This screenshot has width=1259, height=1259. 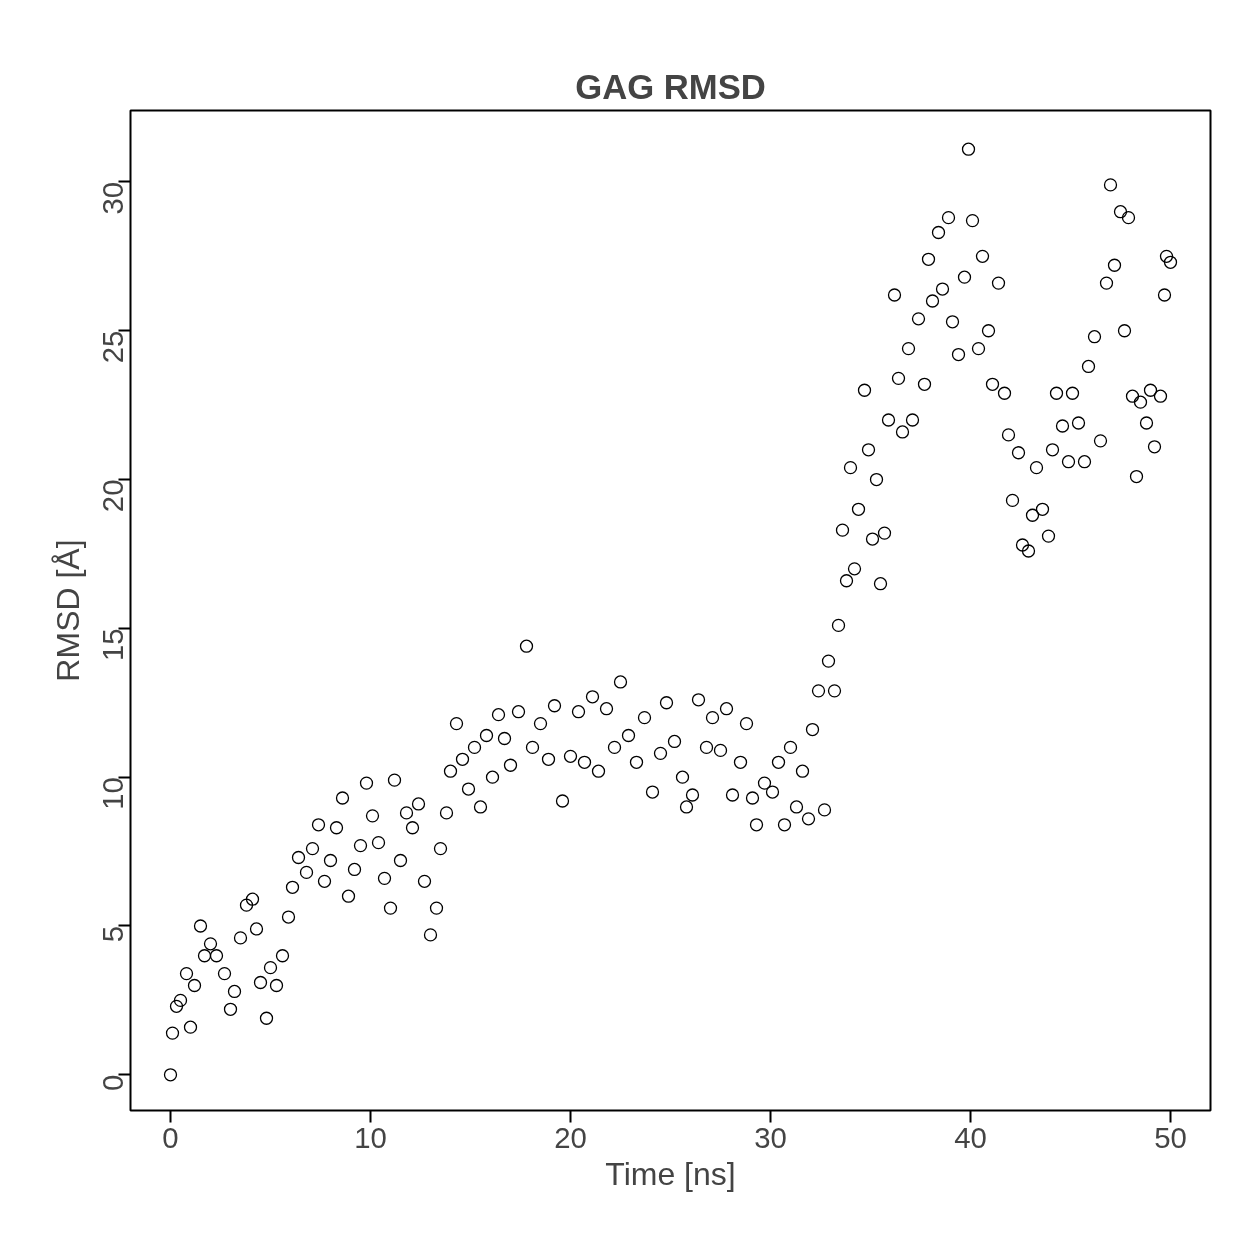 I want to click on x-tick-label: 50, so click(x=1170, y=1137).